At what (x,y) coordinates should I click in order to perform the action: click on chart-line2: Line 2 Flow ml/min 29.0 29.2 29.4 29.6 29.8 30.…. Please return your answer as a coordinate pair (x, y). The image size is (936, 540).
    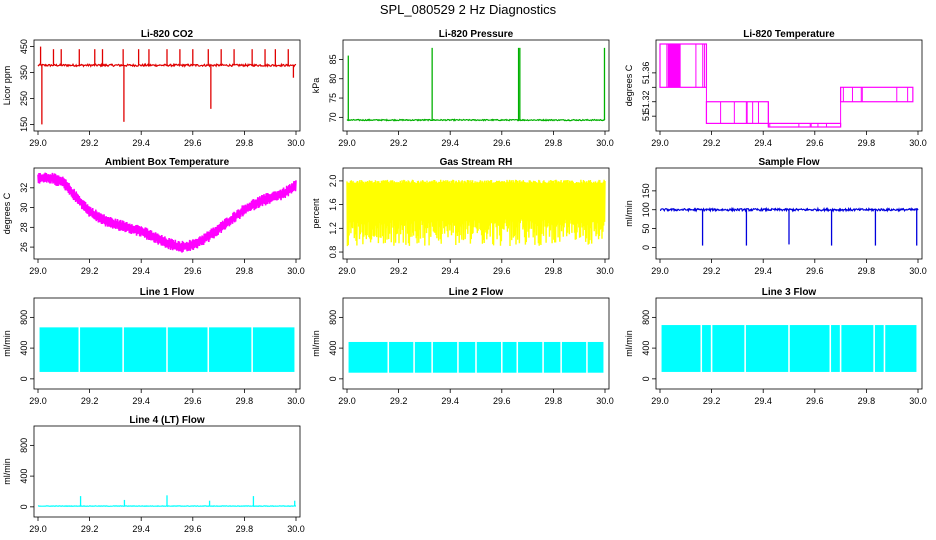
    Looking at the image, I should click on (462, 346).